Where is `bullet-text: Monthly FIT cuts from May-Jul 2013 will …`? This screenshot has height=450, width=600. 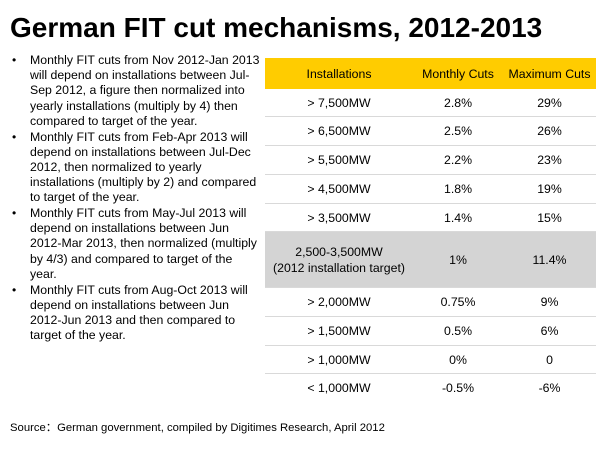
bullet-text: Monthly FIT cuts from May-Jul 2013 will … is located at coordinates (143, 243).